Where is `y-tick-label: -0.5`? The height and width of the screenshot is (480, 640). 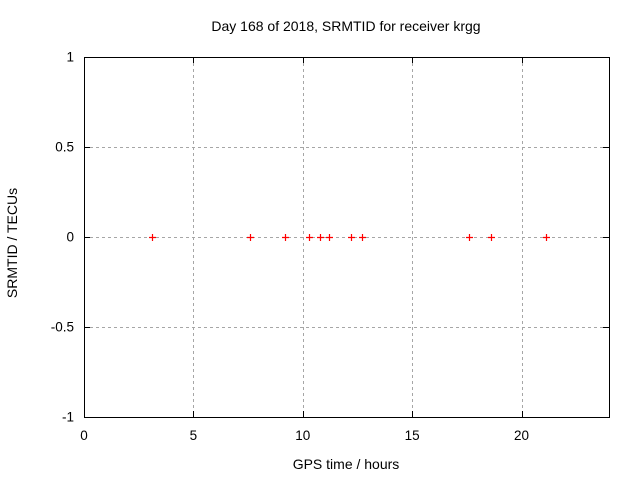
y-tick-label: -0.5 is located at coordinates (62, 327).